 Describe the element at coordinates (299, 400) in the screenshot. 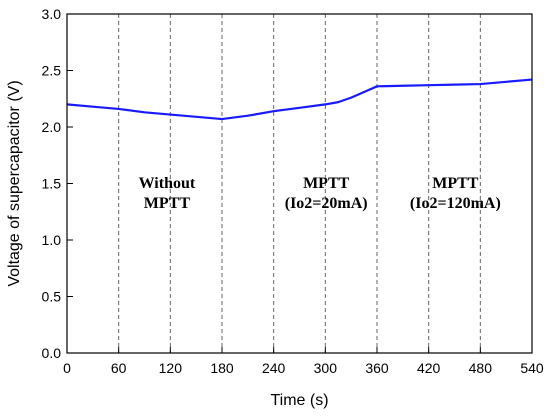

I see `x-axis-title: Time (s)` at that location.